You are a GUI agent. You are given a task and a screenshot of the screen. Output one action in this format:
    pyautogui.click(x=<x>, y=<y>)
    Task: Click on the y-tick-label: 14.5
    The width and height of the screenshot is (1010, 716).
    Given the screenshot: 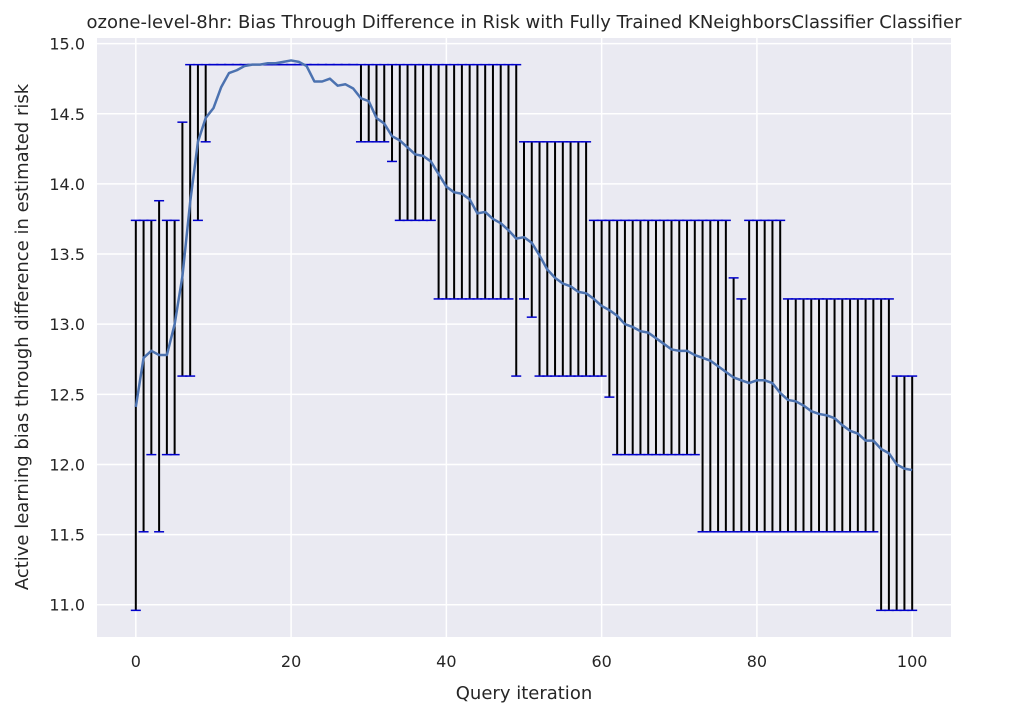 What is the action you would take?
    pyautogui.click(x=67, y=114)
    